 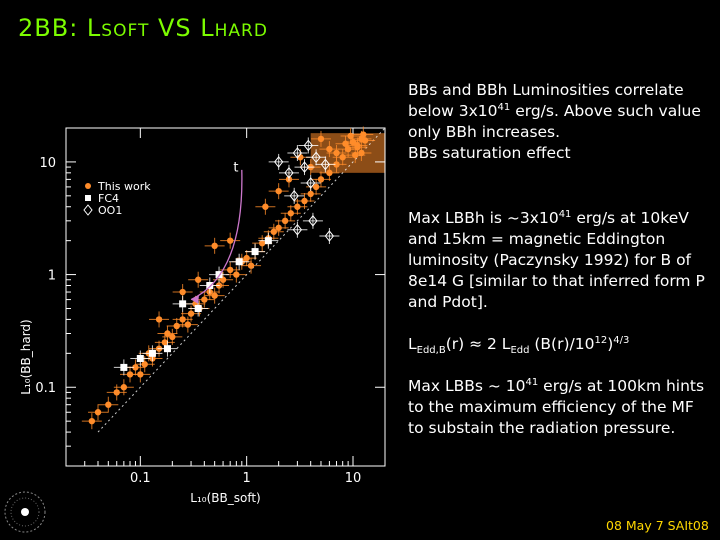 I want to click on title-prefix: 2BB:, so click(x=52, y=28).